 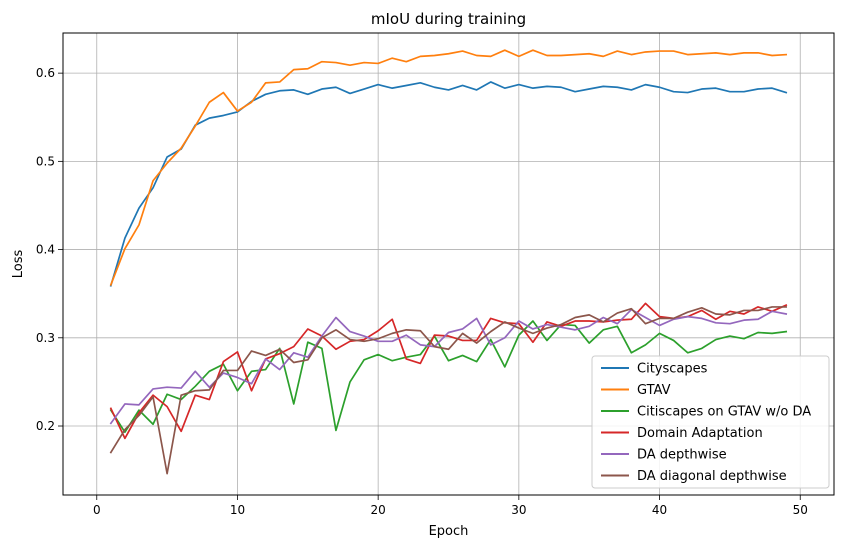 What do you see at coordinates (45, 161) in the screenshot?
I see `y-tick-label: 0.5` at bounding box center [45, 161].